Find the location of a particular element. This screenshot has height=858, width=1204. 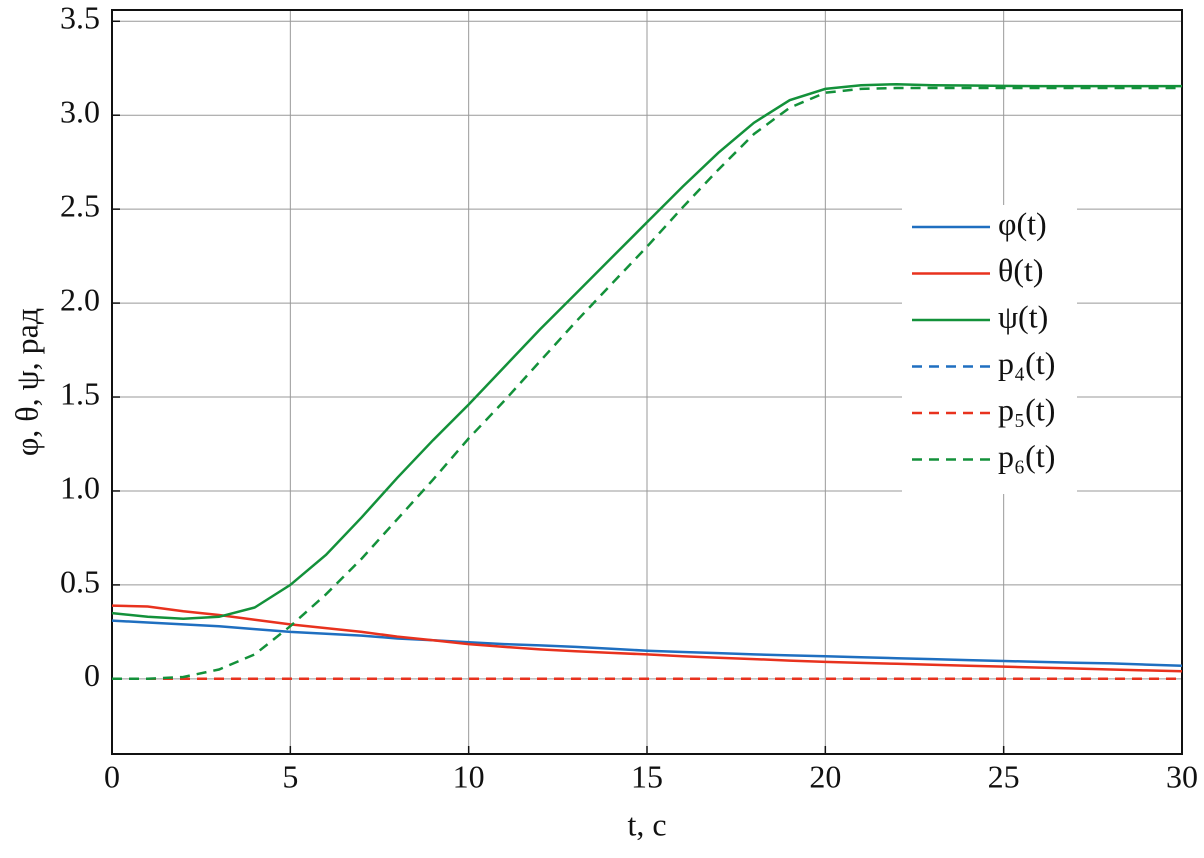

y-tick-label: 2.0 is located at coordinates (80, 299).